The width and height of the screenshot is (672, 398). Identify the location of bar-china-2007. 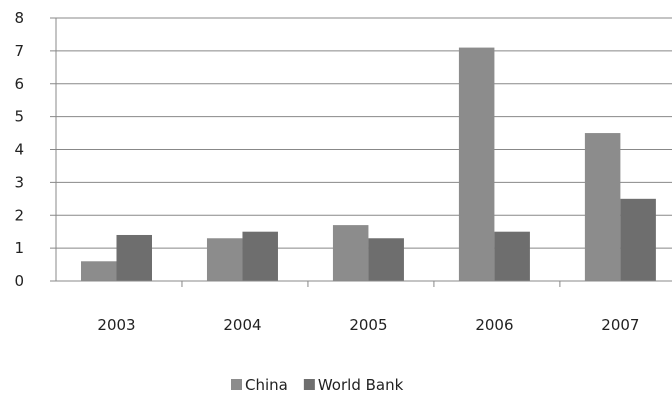
(602, 207).